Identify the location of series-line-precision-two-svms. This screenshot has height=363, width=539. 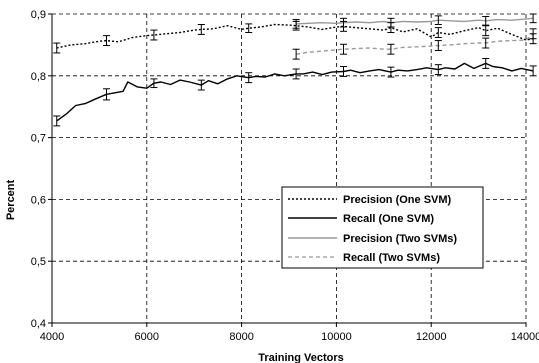
(415, 21).